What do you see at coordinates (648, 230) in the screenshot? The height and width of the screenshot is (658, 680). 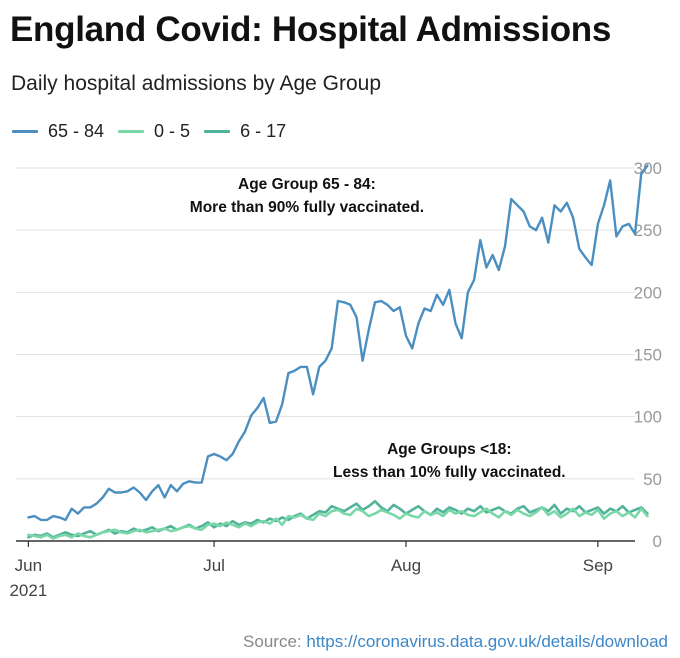 I see `y-tick-label: 250` at bounding box center [648, 230].